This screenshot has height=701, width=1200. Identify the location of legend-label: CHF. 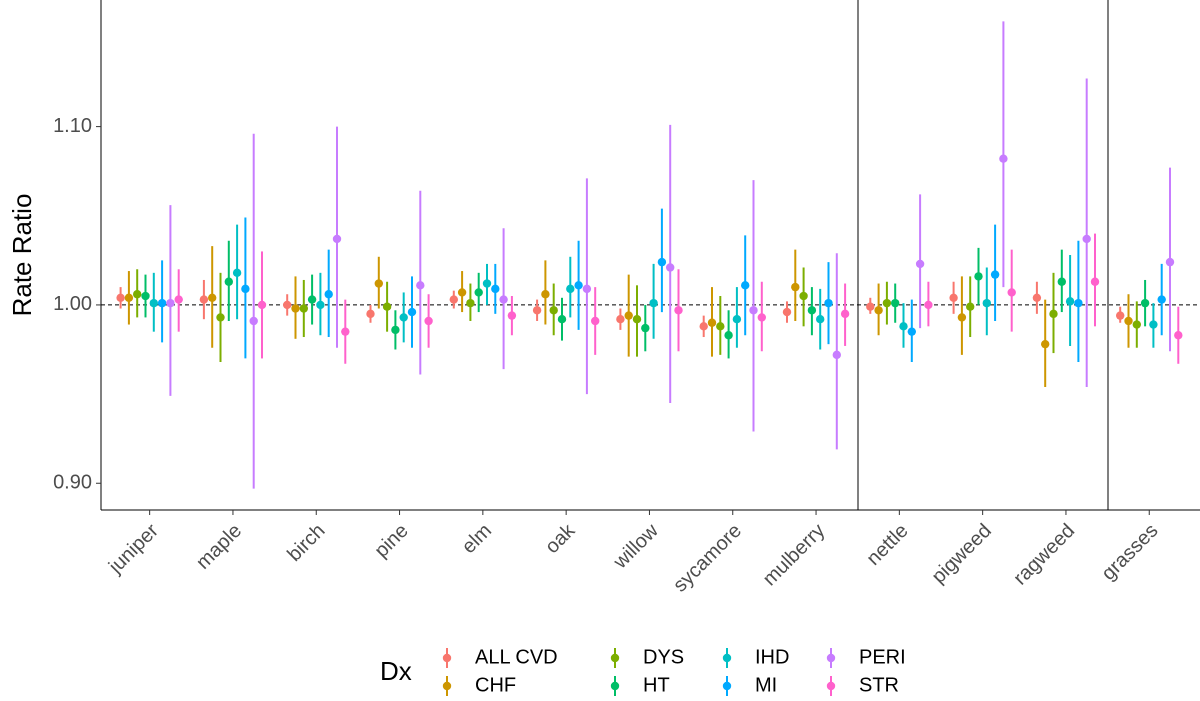
(495, 685).